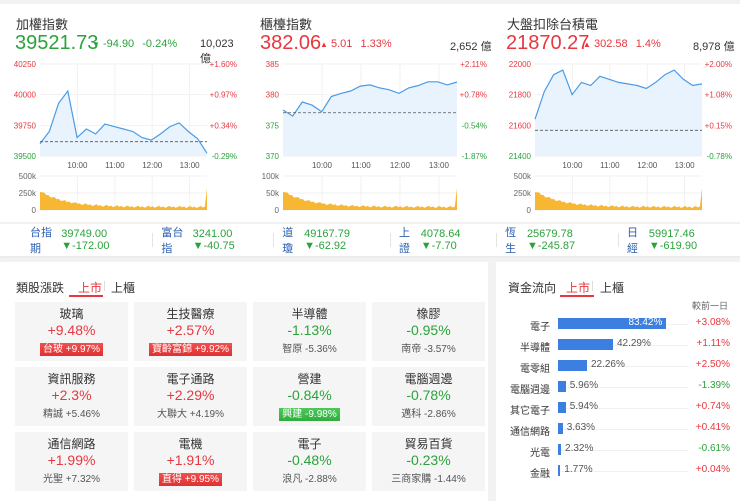  I want to click on sector-label: 半導體, so click(535, 348).